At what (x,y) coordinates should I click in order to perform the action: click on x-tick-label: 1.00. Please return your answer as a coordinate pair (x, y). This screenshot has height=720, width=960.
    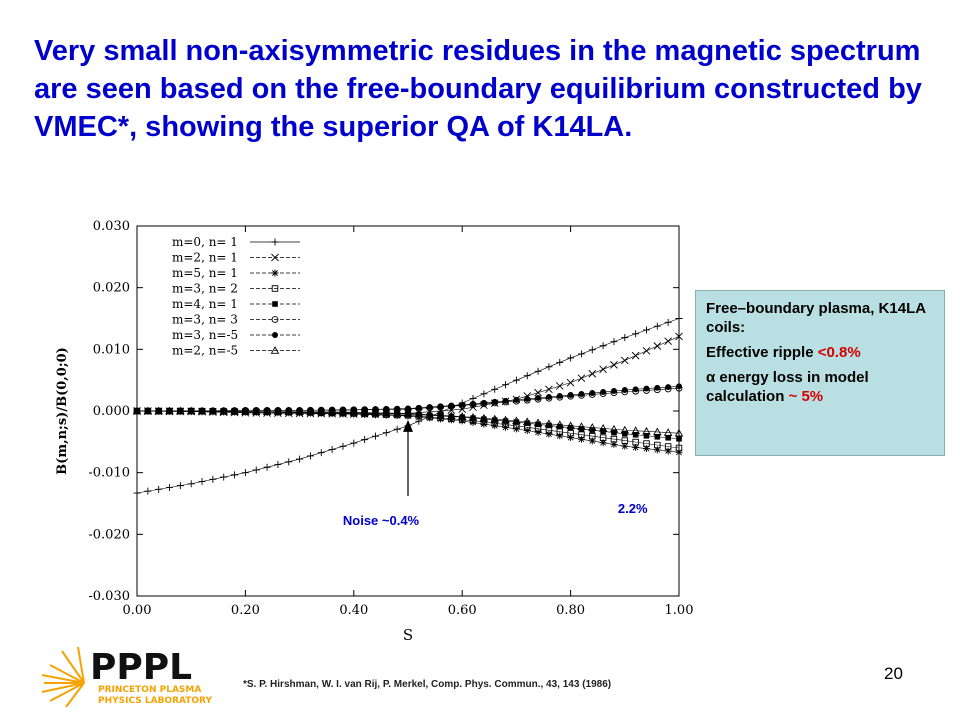
    Looking at the image, I should click on (679, 610).